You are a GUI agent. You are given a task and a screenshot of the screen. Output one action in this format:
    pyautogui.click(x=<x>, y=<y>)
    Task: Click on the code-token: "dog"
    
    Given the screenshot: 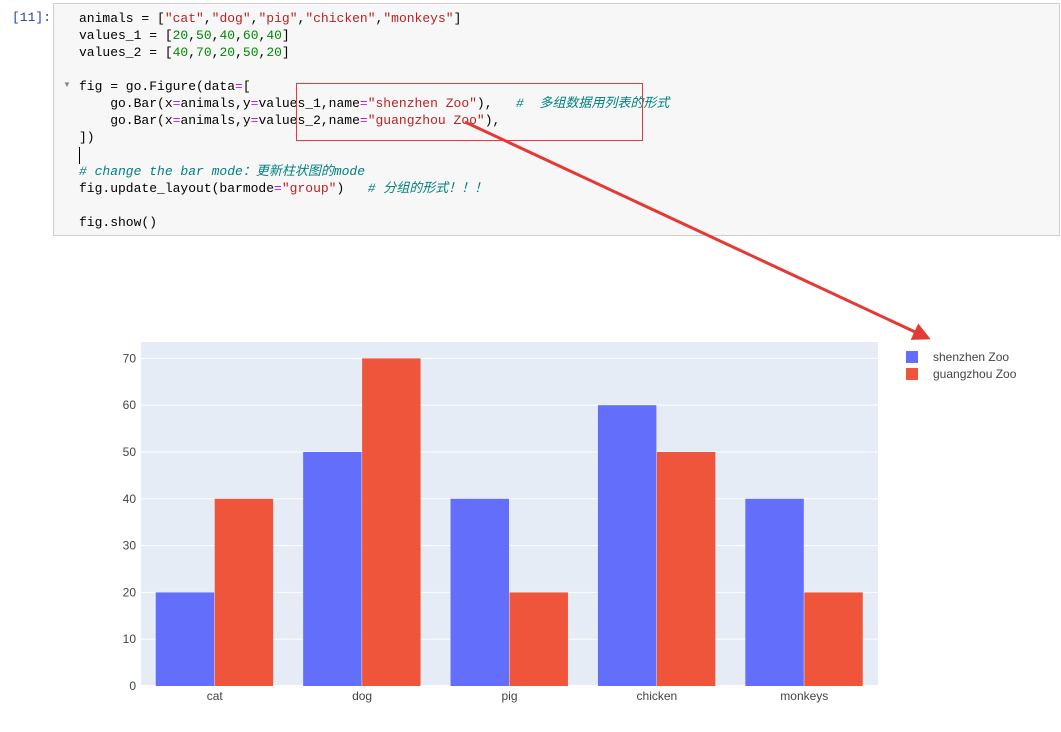 What is the action you would take?
    pyautogui.click(x=231, y=18)
    